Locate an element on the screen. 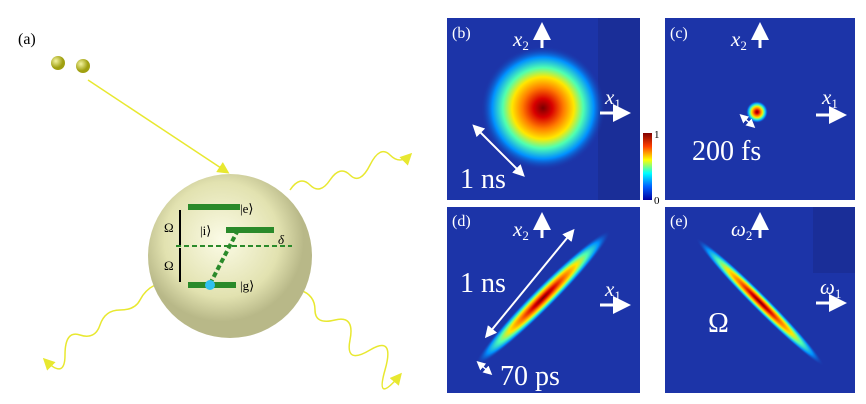  colorbar-min: 0 is located at coordinates (657, 201).